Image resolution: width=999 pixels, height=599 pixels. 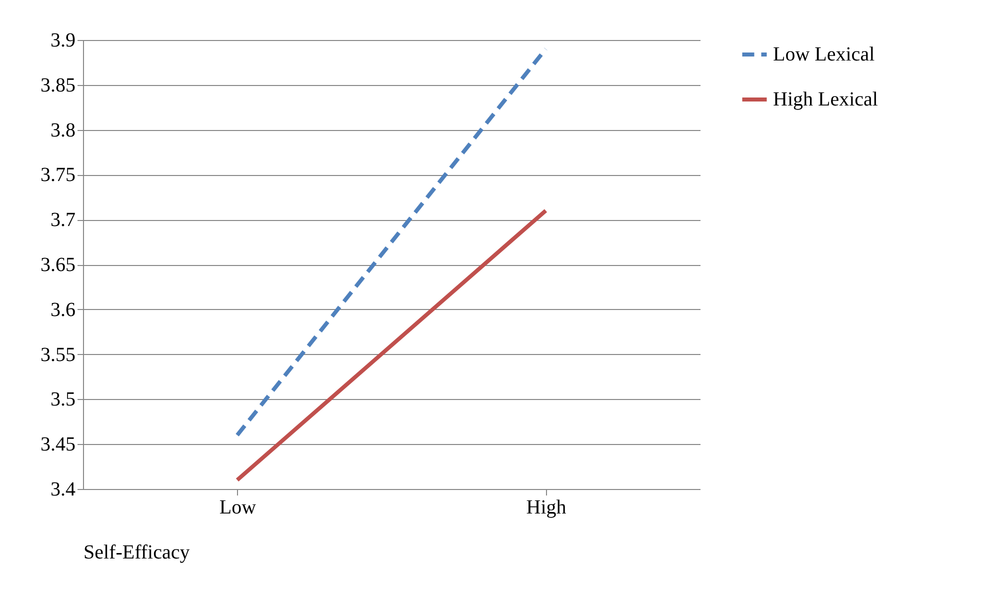 What do you see at coordinates (58, 85) in the screenshot?
I see `y-tick-label: 3.85` at bounding box center [58, 85].